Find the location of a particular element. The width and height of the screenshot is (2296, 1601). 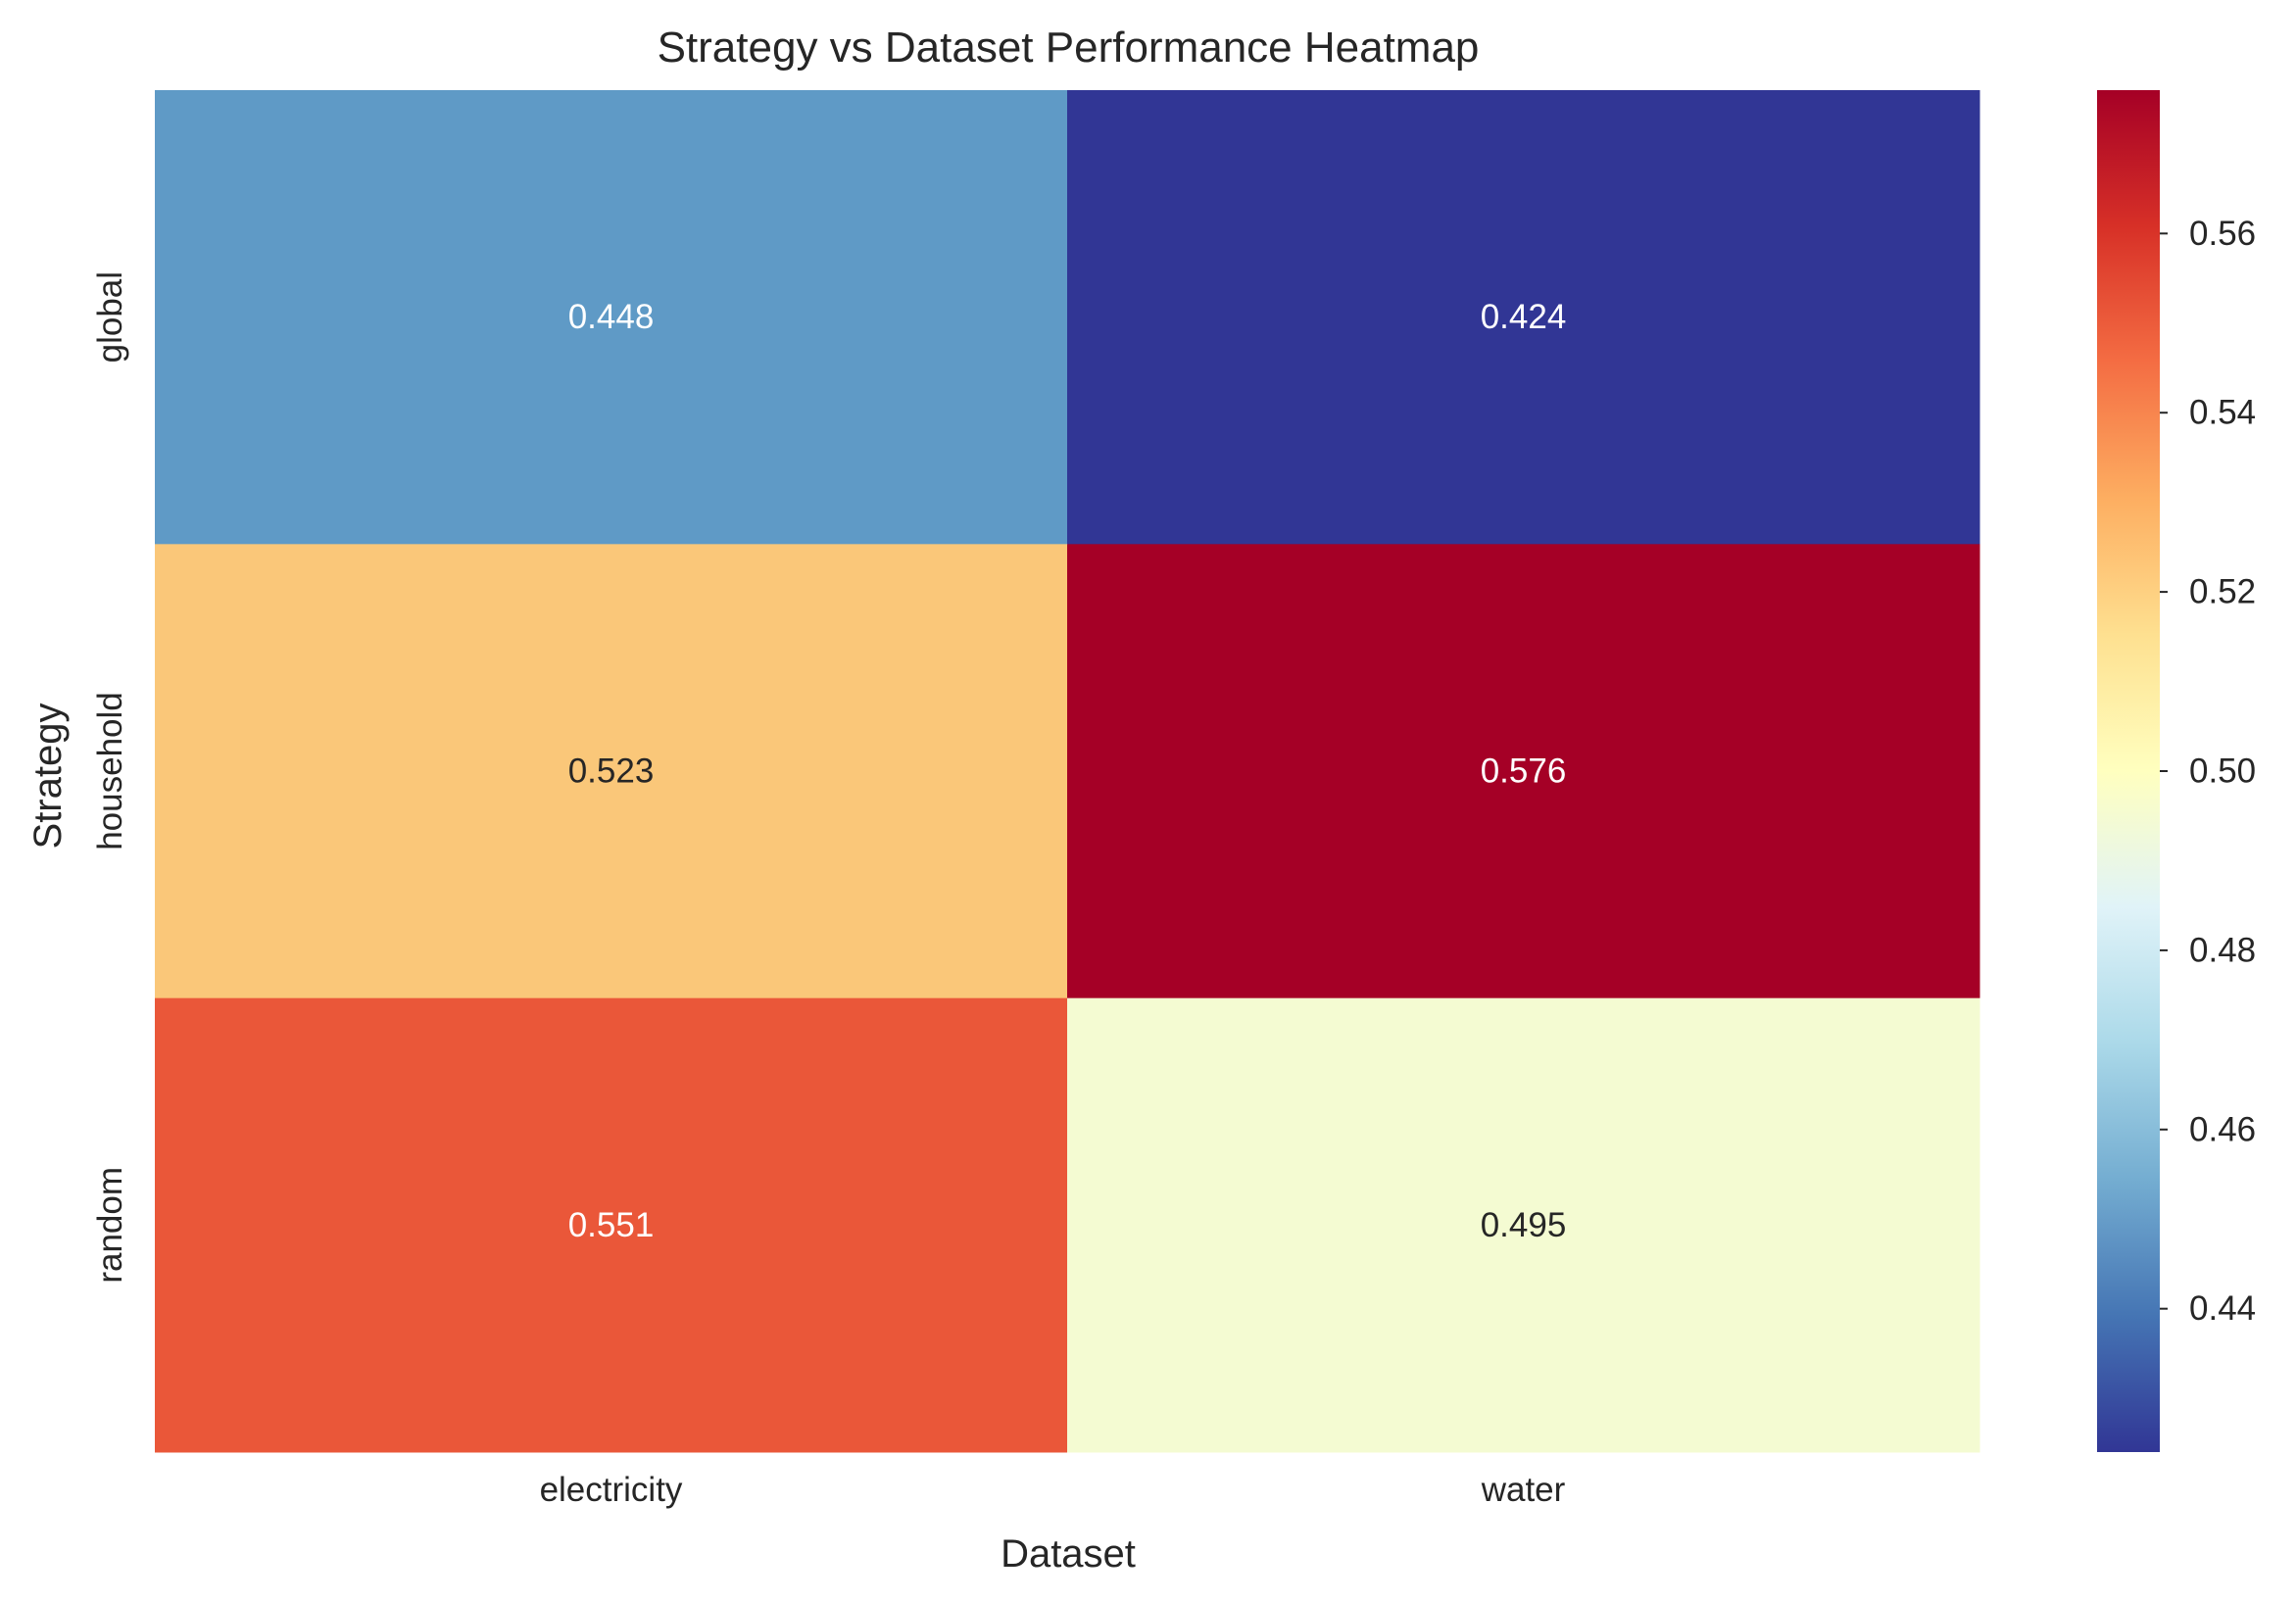

x-axis-ticks: electricity water is located at coordinates (1053, 1490).